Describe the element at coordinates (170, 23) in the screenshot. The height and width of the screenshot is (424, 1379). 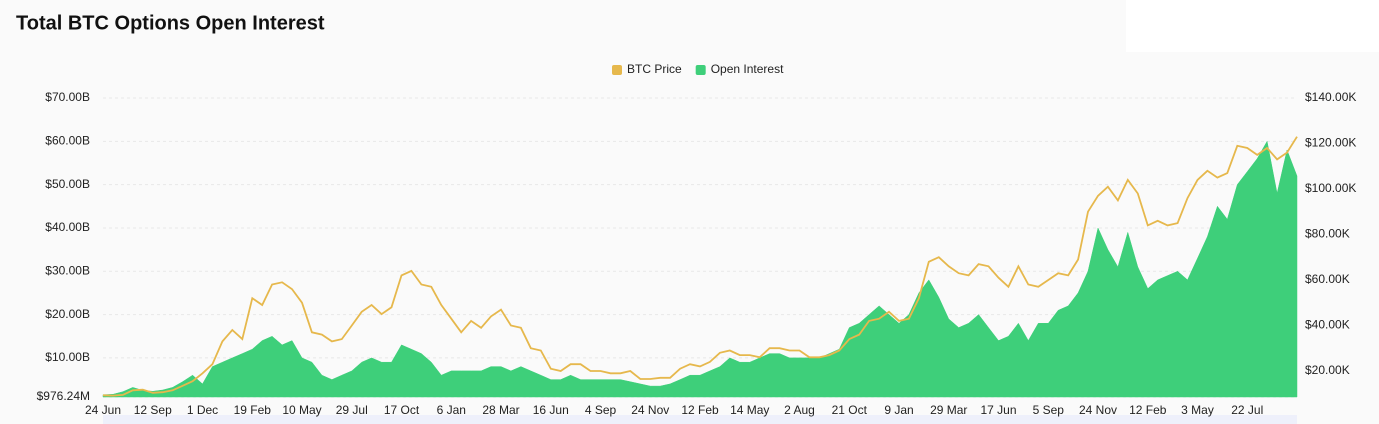
I see `chart-title: Total BTC Options Open Interest` at that location.